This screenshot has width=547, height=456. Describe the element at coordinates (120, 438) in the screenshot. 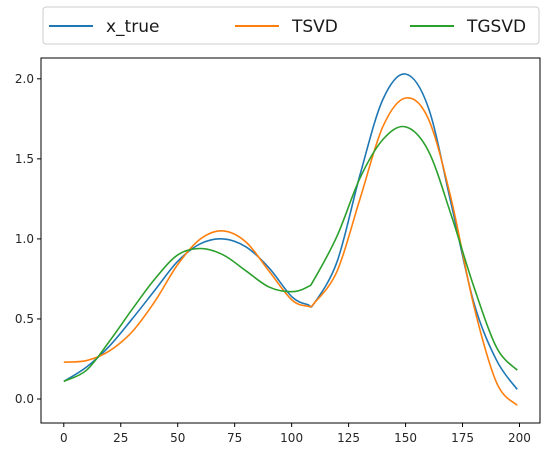

I see `x-tick-label: 25` at that location.